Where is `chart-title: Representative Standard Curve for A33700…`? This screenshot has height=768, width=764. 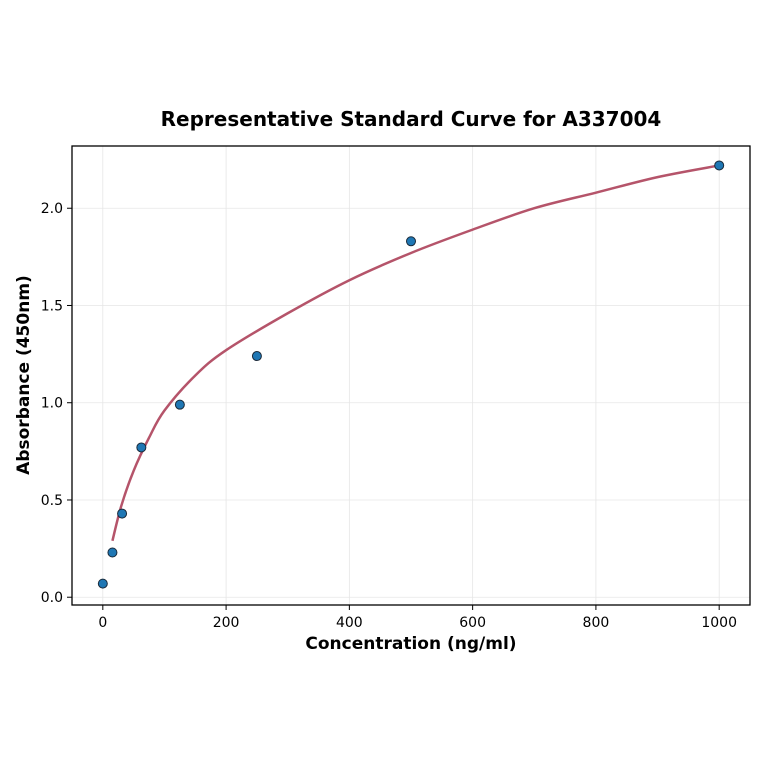
chart-title: Representative Standard Curve for A33700… is located at coordinates (411, 119).